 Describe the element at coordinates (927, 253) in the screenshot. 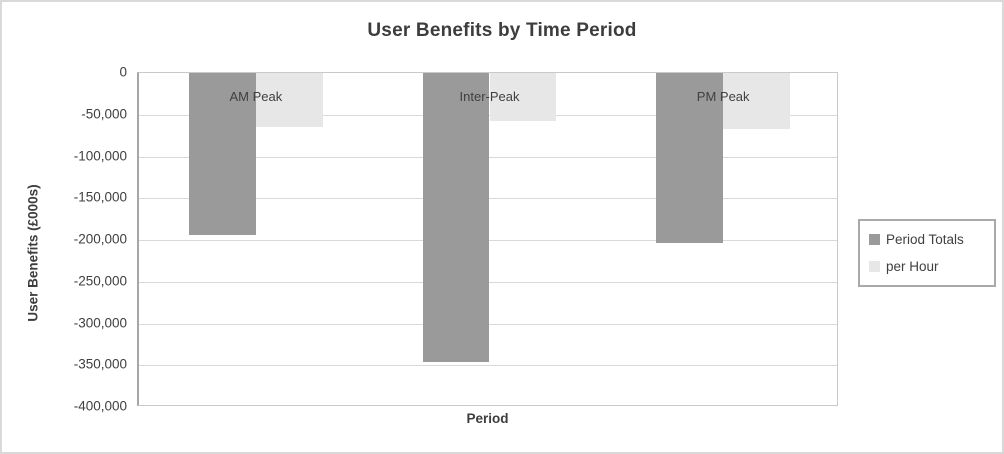

I see `legend: Period Totals per Hour` at that location.